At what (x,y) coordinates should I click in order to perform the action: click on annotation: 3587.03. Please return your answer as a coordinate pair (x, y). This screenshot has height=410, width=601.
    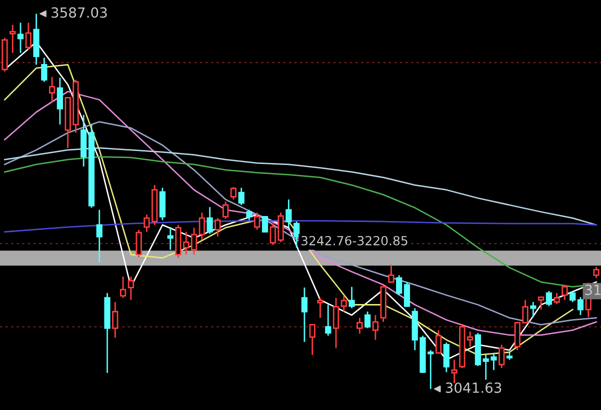
    Looking at the image, I should click on (79, 12).